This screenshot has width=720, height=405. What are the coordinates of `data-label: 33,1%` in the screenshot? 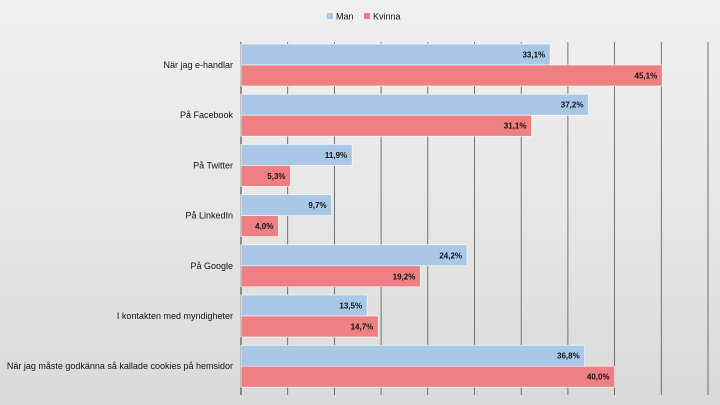 It's located at (533, 55).